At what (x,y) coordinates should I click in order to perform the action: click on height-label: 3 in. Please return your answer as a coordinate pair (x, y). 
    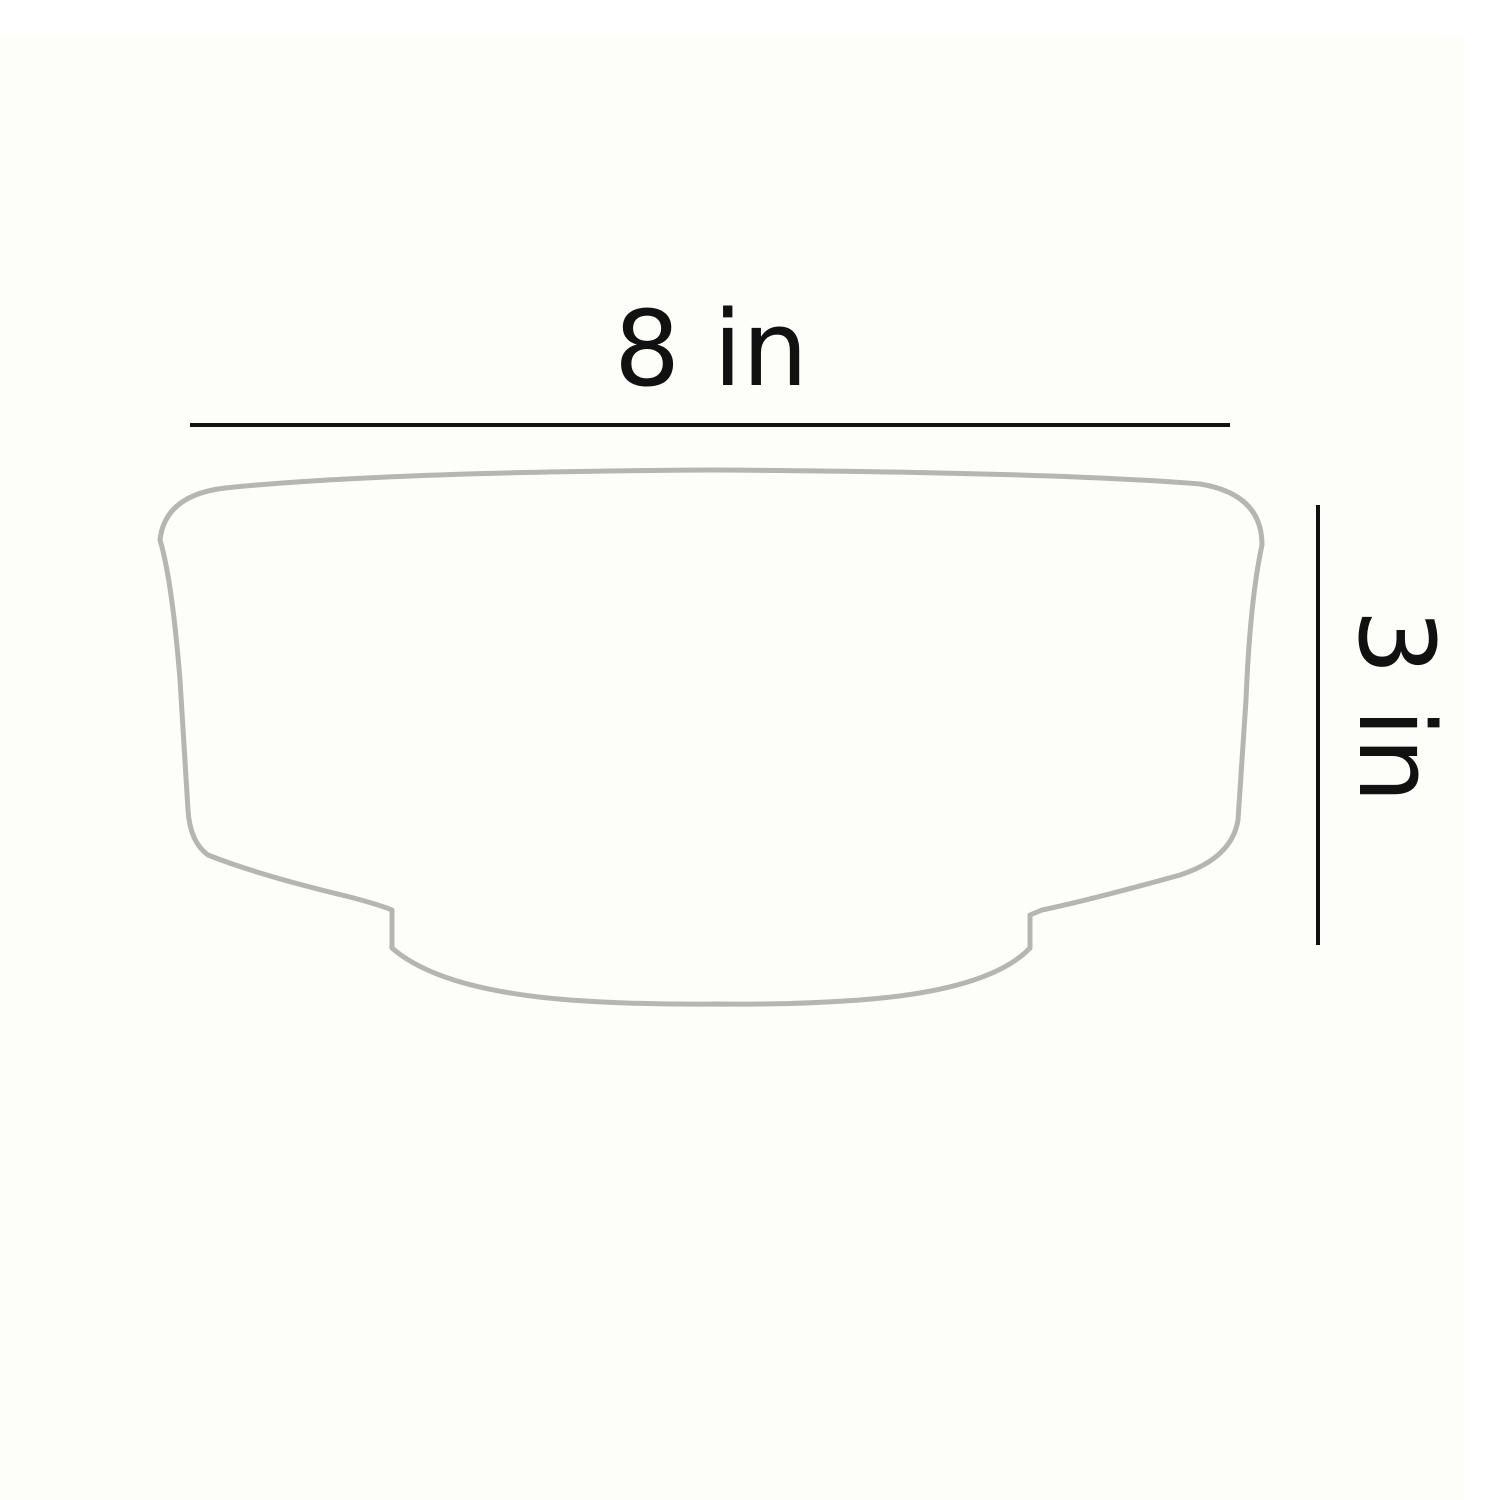
    Looking at the image, I should click on (1396, 706).